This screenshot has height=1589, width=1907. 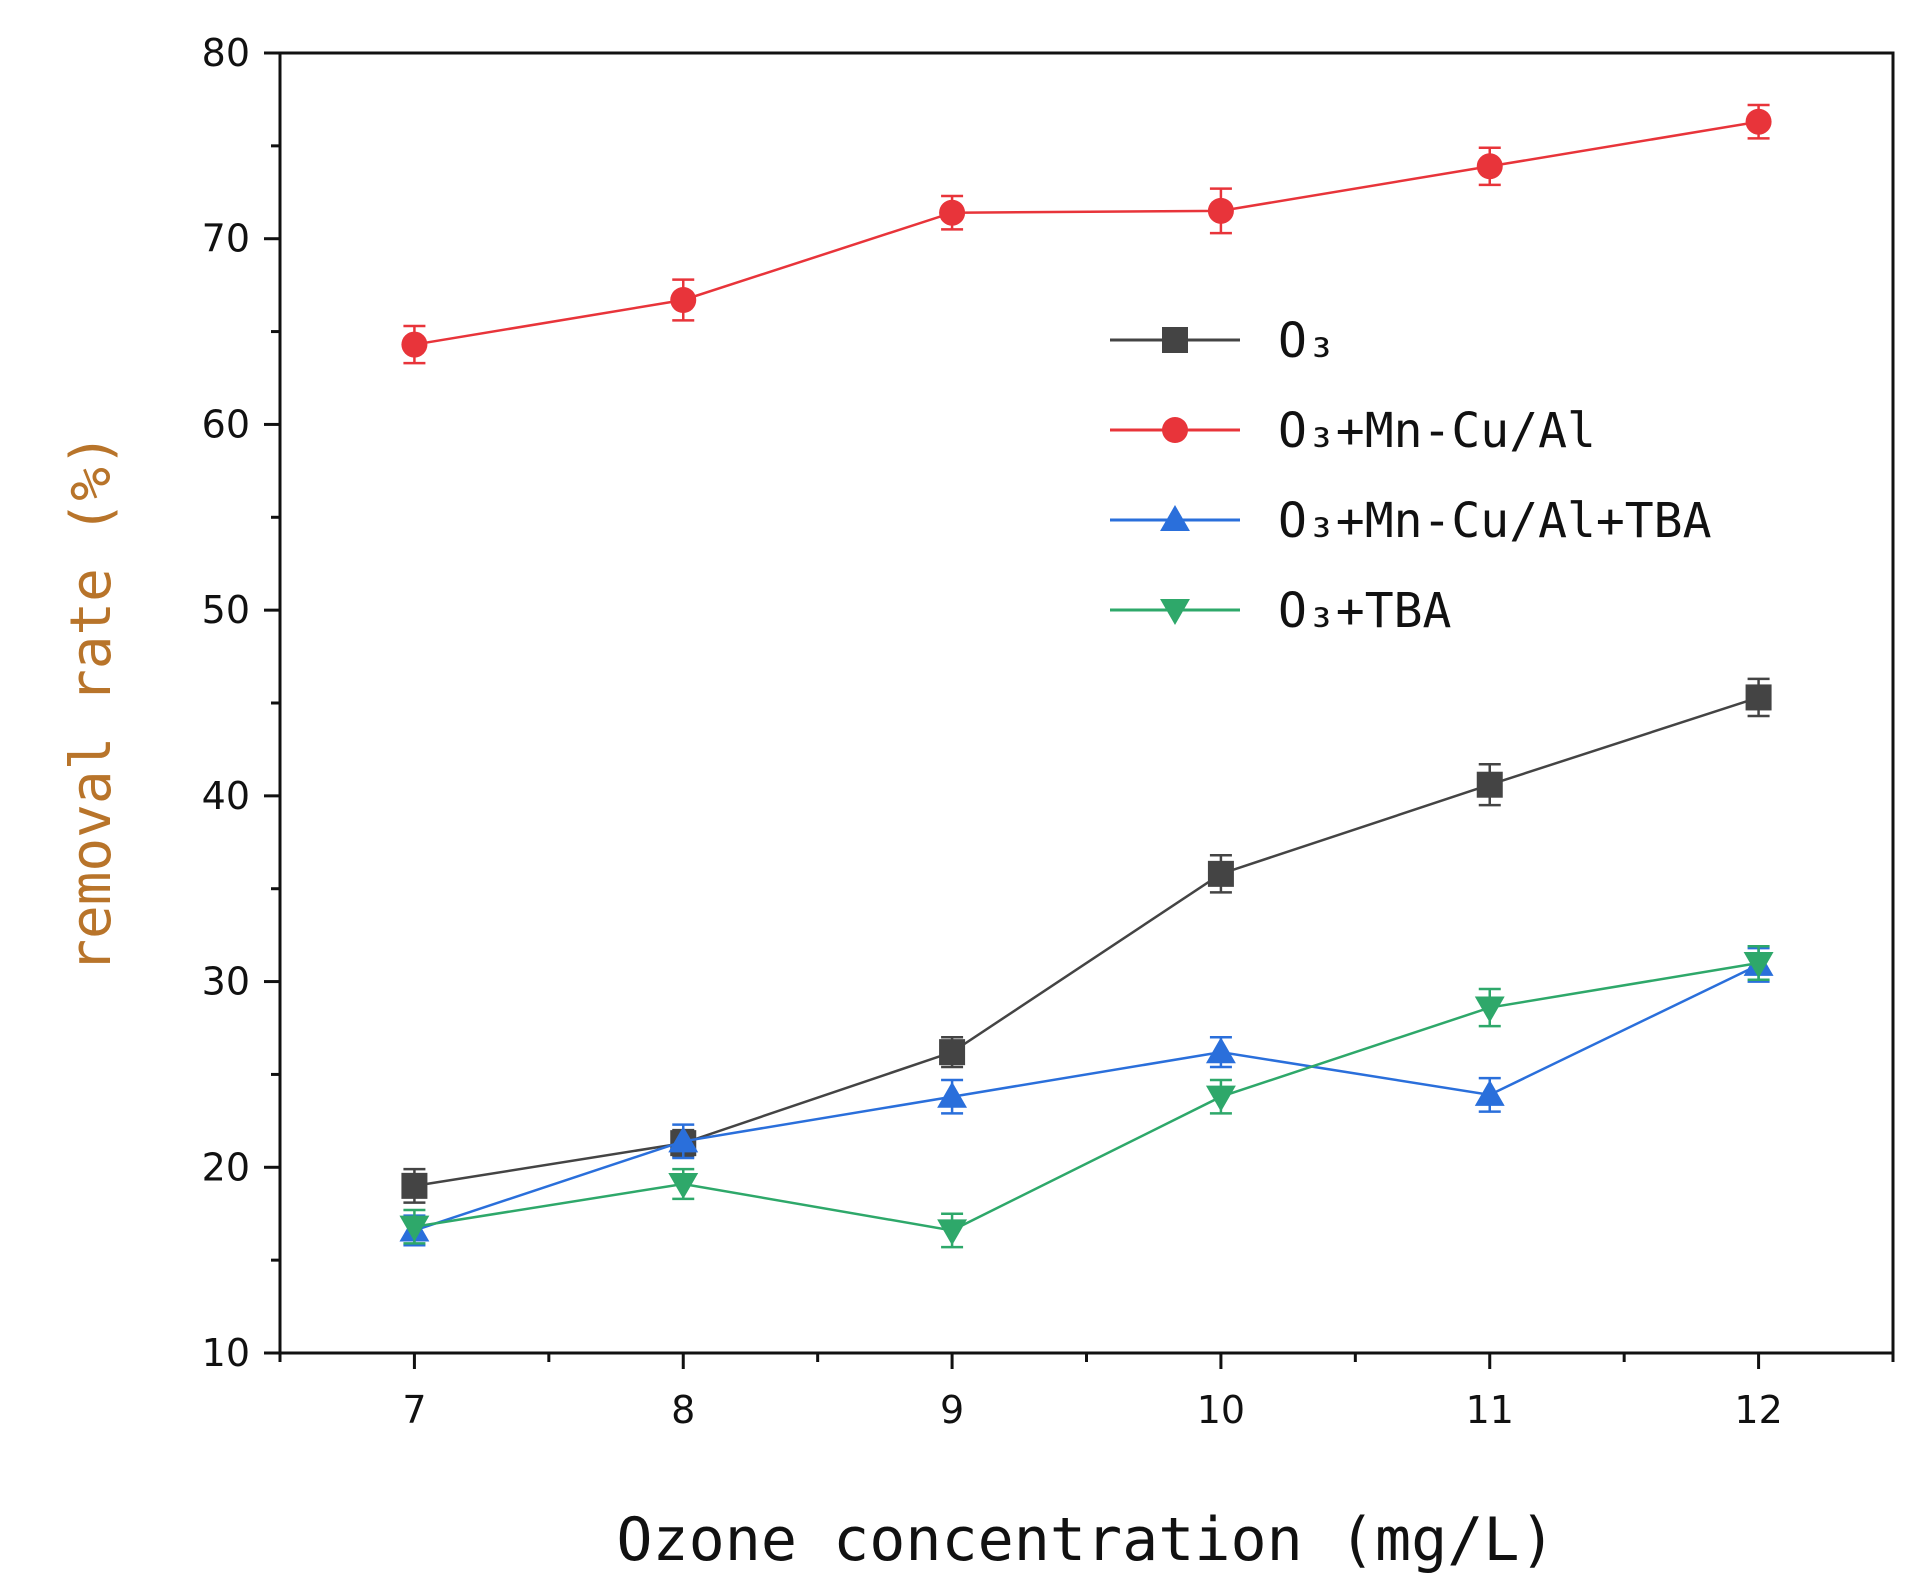 I want to click on y-tick-label: 80, so click(x=226, y=53).